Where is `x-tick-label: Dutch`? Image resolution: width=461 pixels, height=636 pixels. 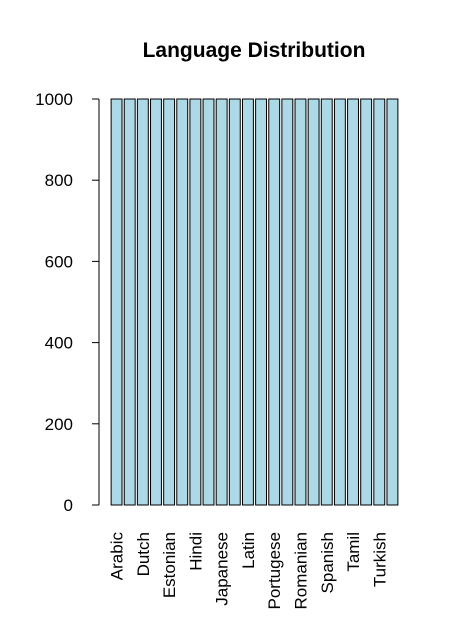
x-tick-label: Dutch is located at coordinates (143, 554).